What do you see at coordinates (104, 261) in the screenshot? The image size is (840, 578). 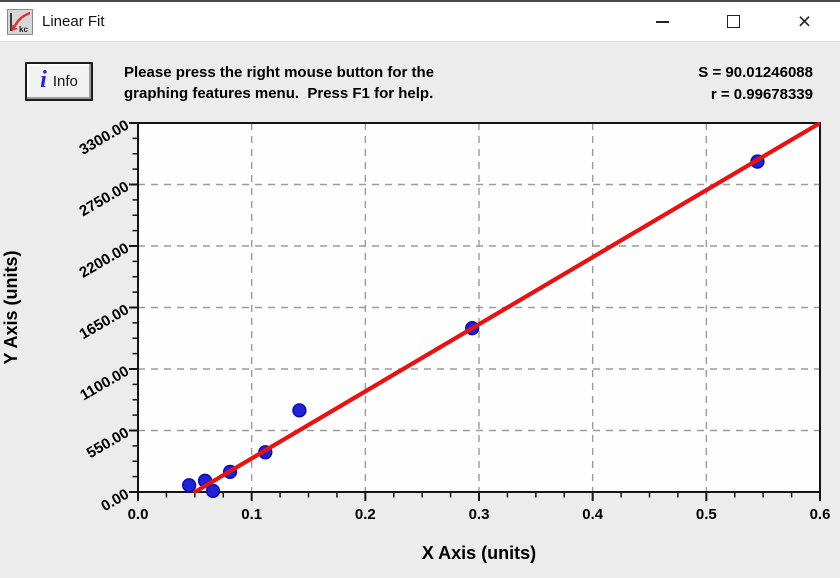 I see `y-tick-label: 2200.00` at bounding box center [104, 261].